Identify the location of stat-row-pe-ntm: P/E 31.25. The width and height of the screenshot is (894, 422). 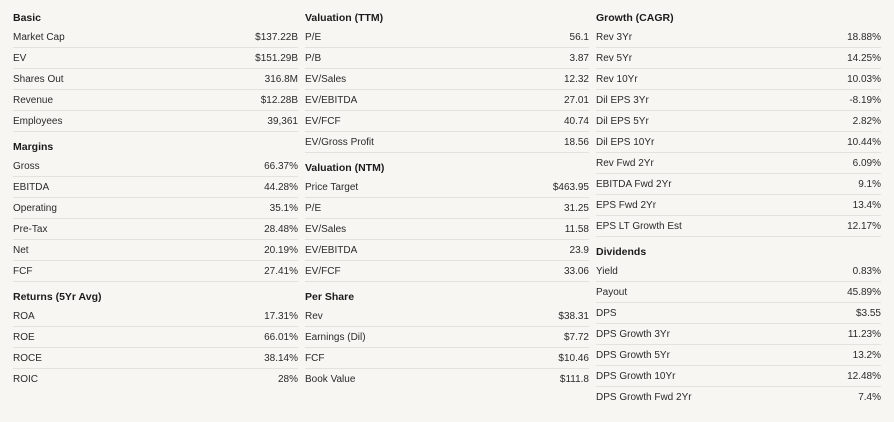
(447, 208).